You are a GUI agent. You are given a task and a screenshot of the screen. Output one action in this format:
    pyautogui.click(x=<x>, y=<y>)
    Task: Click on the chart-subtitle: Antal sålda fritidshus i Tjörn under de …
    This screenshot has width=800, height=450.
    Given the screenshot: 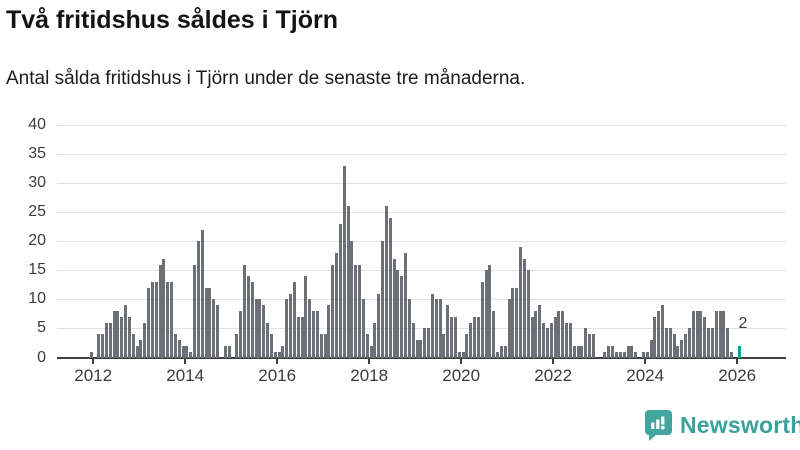 What is the action you would take?
    pyautogui.click(x=266, y=78)
    